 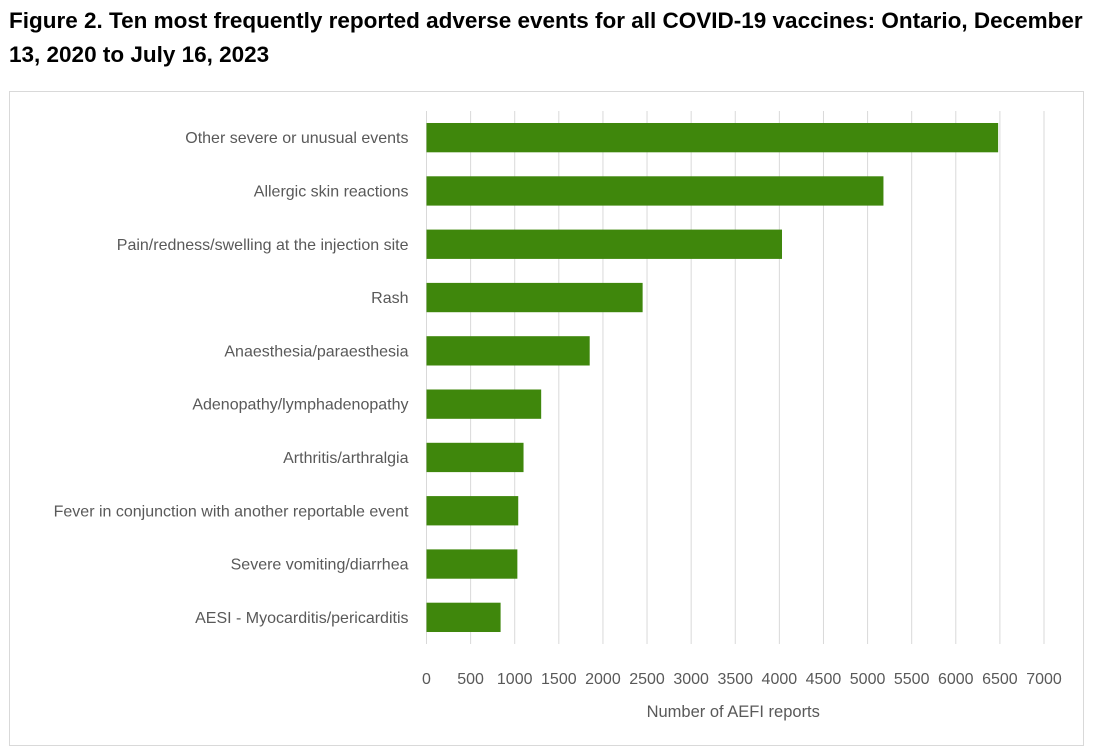 What do you see at coordinates (301, 618) in the screenshot?
I see `category-label-aesi-myocarditis-pericarditis: AESI - Myocarditis/pericarditis` at bounding box center [301, 618].